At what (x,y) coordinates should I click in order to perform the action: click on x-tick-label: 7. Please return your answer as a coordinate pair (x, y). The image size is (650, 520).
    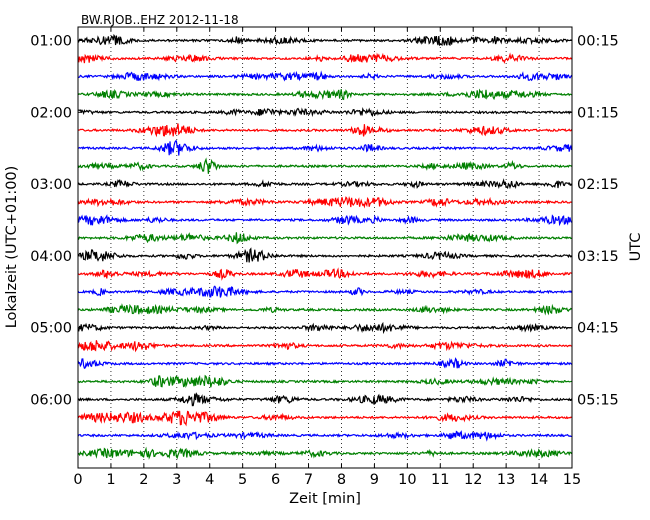
    Looking at the image, I should click on (308, 480).